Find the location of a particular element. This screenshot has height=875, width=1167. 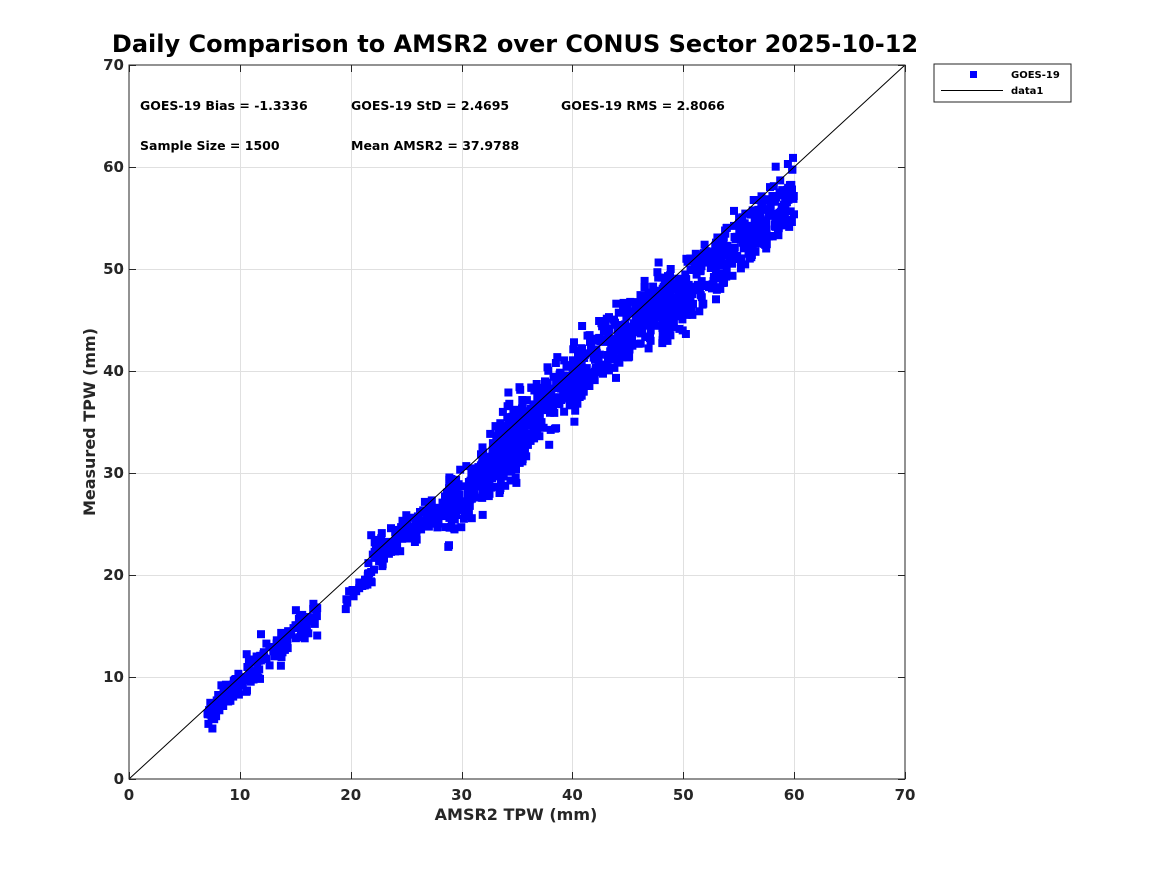

stat-rms: GOES-19 RMS = 2.8066 is located at coordinates (643, 105).